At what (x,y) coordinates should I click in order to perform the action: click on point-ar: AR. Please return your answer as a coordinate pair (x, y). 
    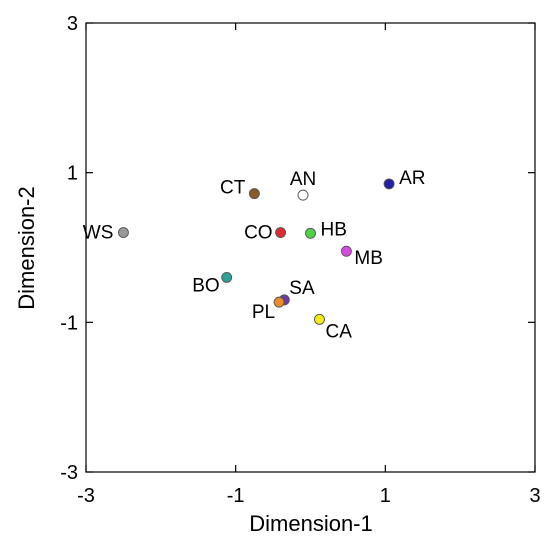
    Looking at the image, I should click on (404, 179).